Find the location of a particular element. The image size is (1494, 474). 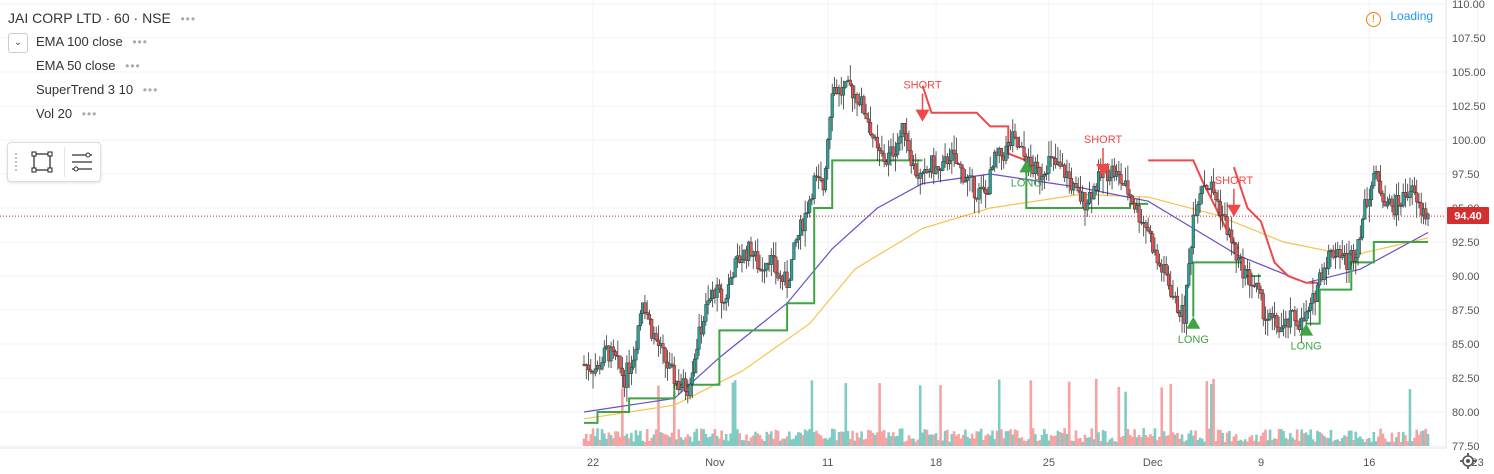

warning-icon: ! is located at coordinates (1373, 19).